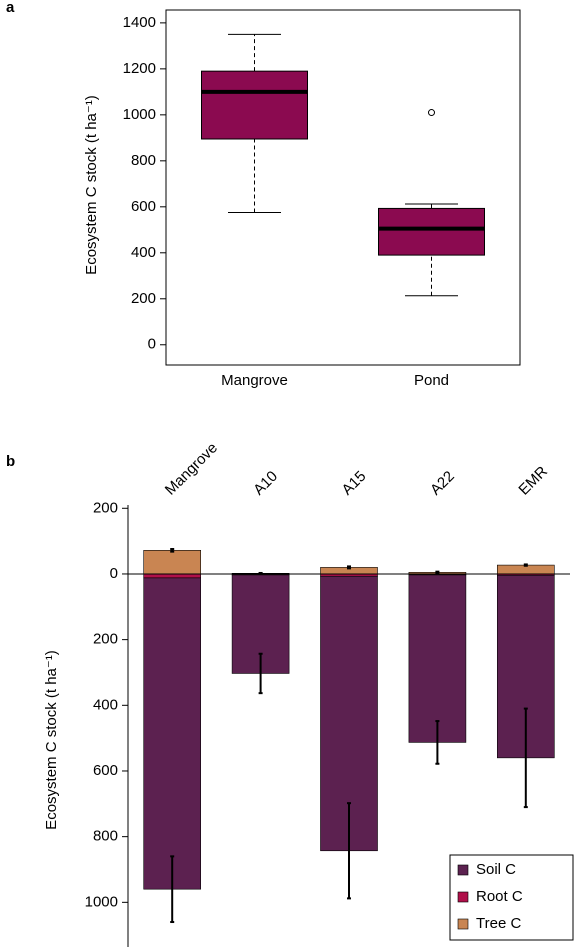  Describe the element at coordinates (499, 896) in the screenshot. I see `legend-label: Root C` at that location.